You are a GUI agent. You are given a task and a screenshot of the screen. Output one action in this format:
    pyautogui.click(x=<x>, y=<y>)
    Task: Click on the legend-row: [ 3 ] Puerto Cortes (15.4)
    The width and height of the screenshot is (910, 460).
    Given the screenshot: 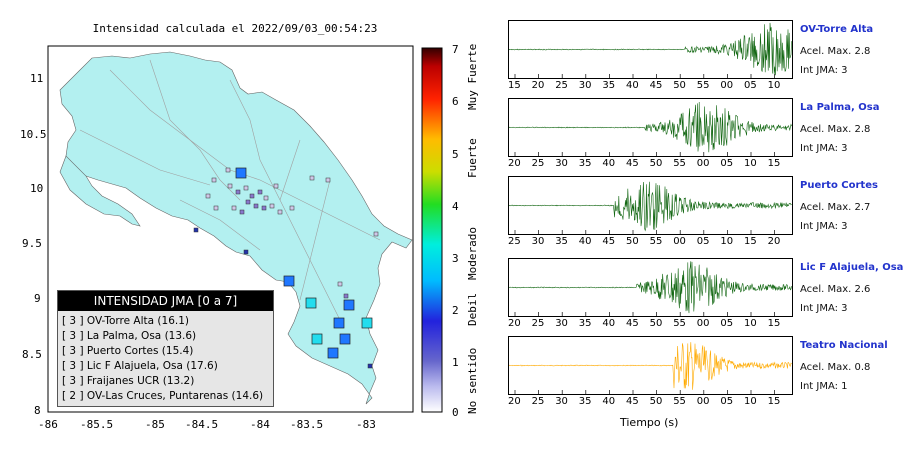 What is the action you would take?
    pyautogui.click(x=128, y=351)
    